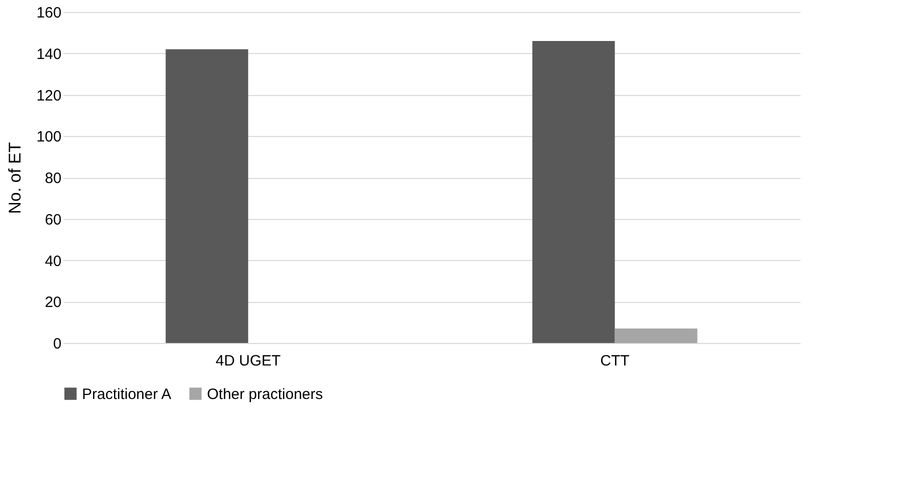 This screenshot has height=488, width=897. What do you see at coordinates (14, 178) in the screenshot?
I see `y-axis-title: No. of ET` at bounding box center [14, 178].